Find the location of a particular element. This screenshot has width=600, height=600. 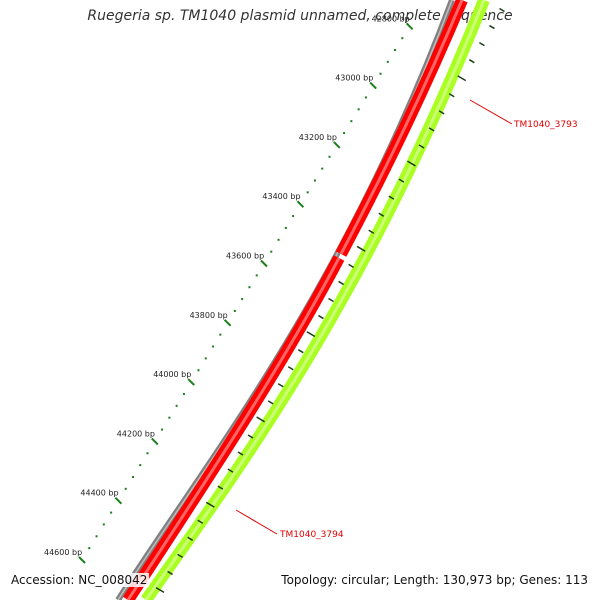

tick-label: 43400 bp is located at coordinates (281, 196).